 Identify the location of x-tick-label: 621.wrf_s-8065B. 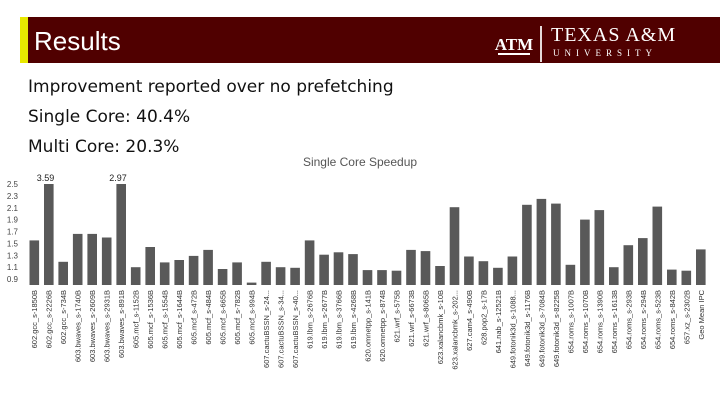
(426, 318).